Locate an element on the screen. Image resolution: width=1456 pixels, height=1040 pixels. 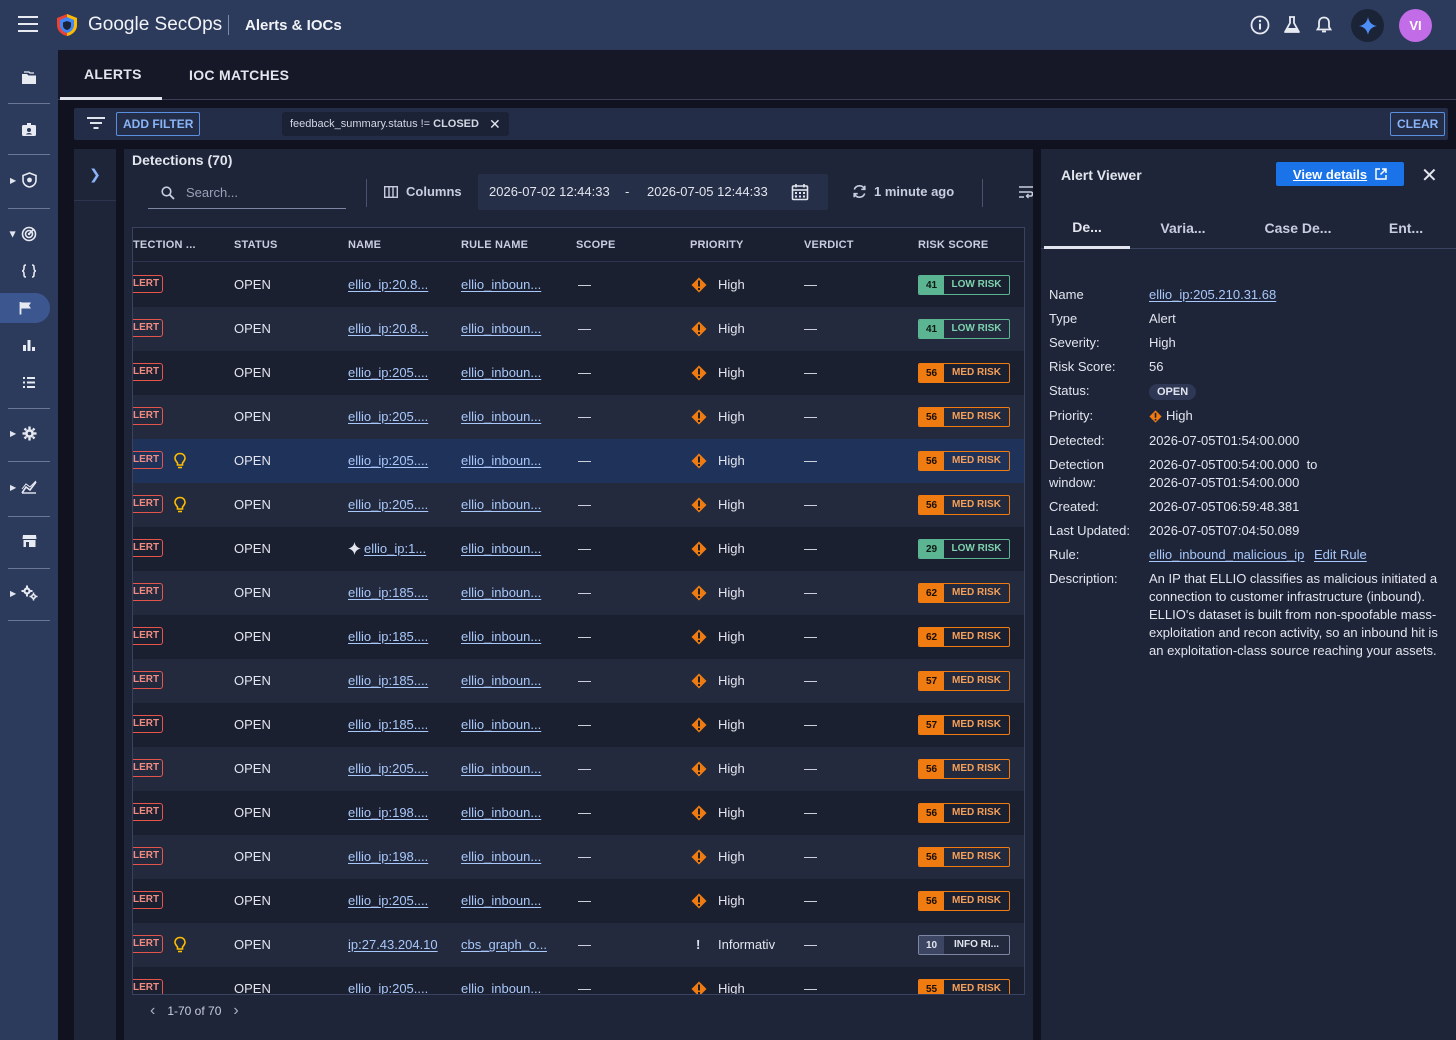
remove-filter-icon: ✕ is located at coordinates (494, 123).